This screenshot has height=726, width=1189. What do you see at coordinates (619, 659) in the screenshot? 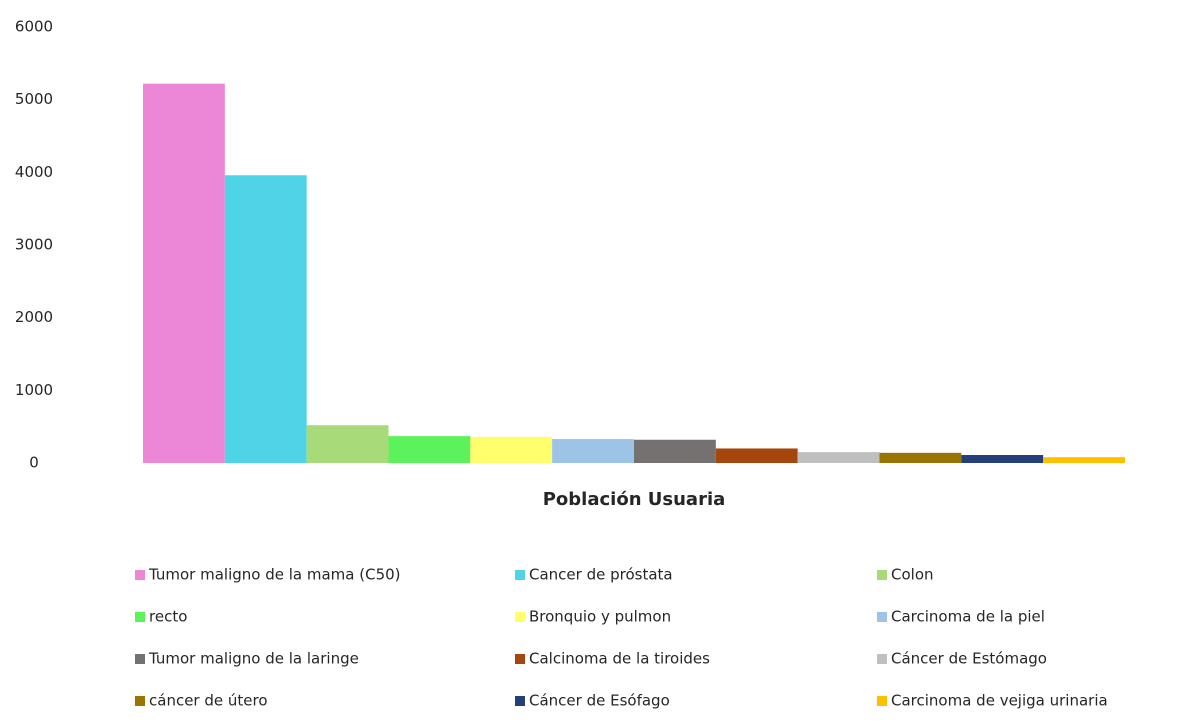
I see `legend-label: Calcinoma de la tiroides` at bounding box center [619, 659].